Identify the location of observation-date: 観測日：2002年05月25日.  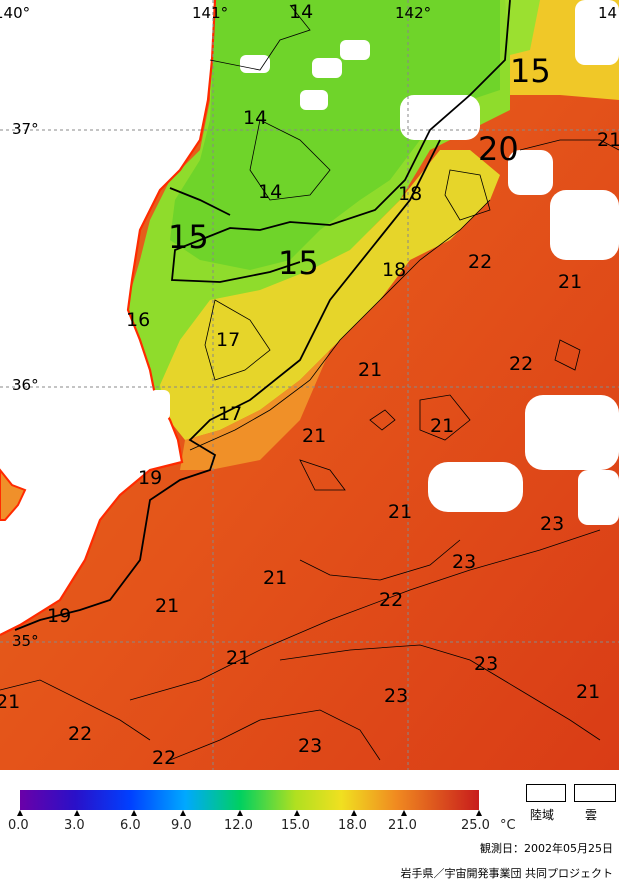
(546, 848).